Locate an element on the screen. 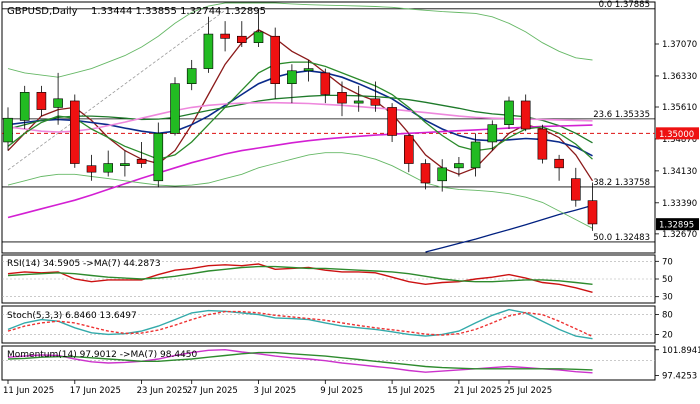 The height and width of the screenshot is (404, 700). stoch-layer: 80 20 is located at coordinates (337, 324).